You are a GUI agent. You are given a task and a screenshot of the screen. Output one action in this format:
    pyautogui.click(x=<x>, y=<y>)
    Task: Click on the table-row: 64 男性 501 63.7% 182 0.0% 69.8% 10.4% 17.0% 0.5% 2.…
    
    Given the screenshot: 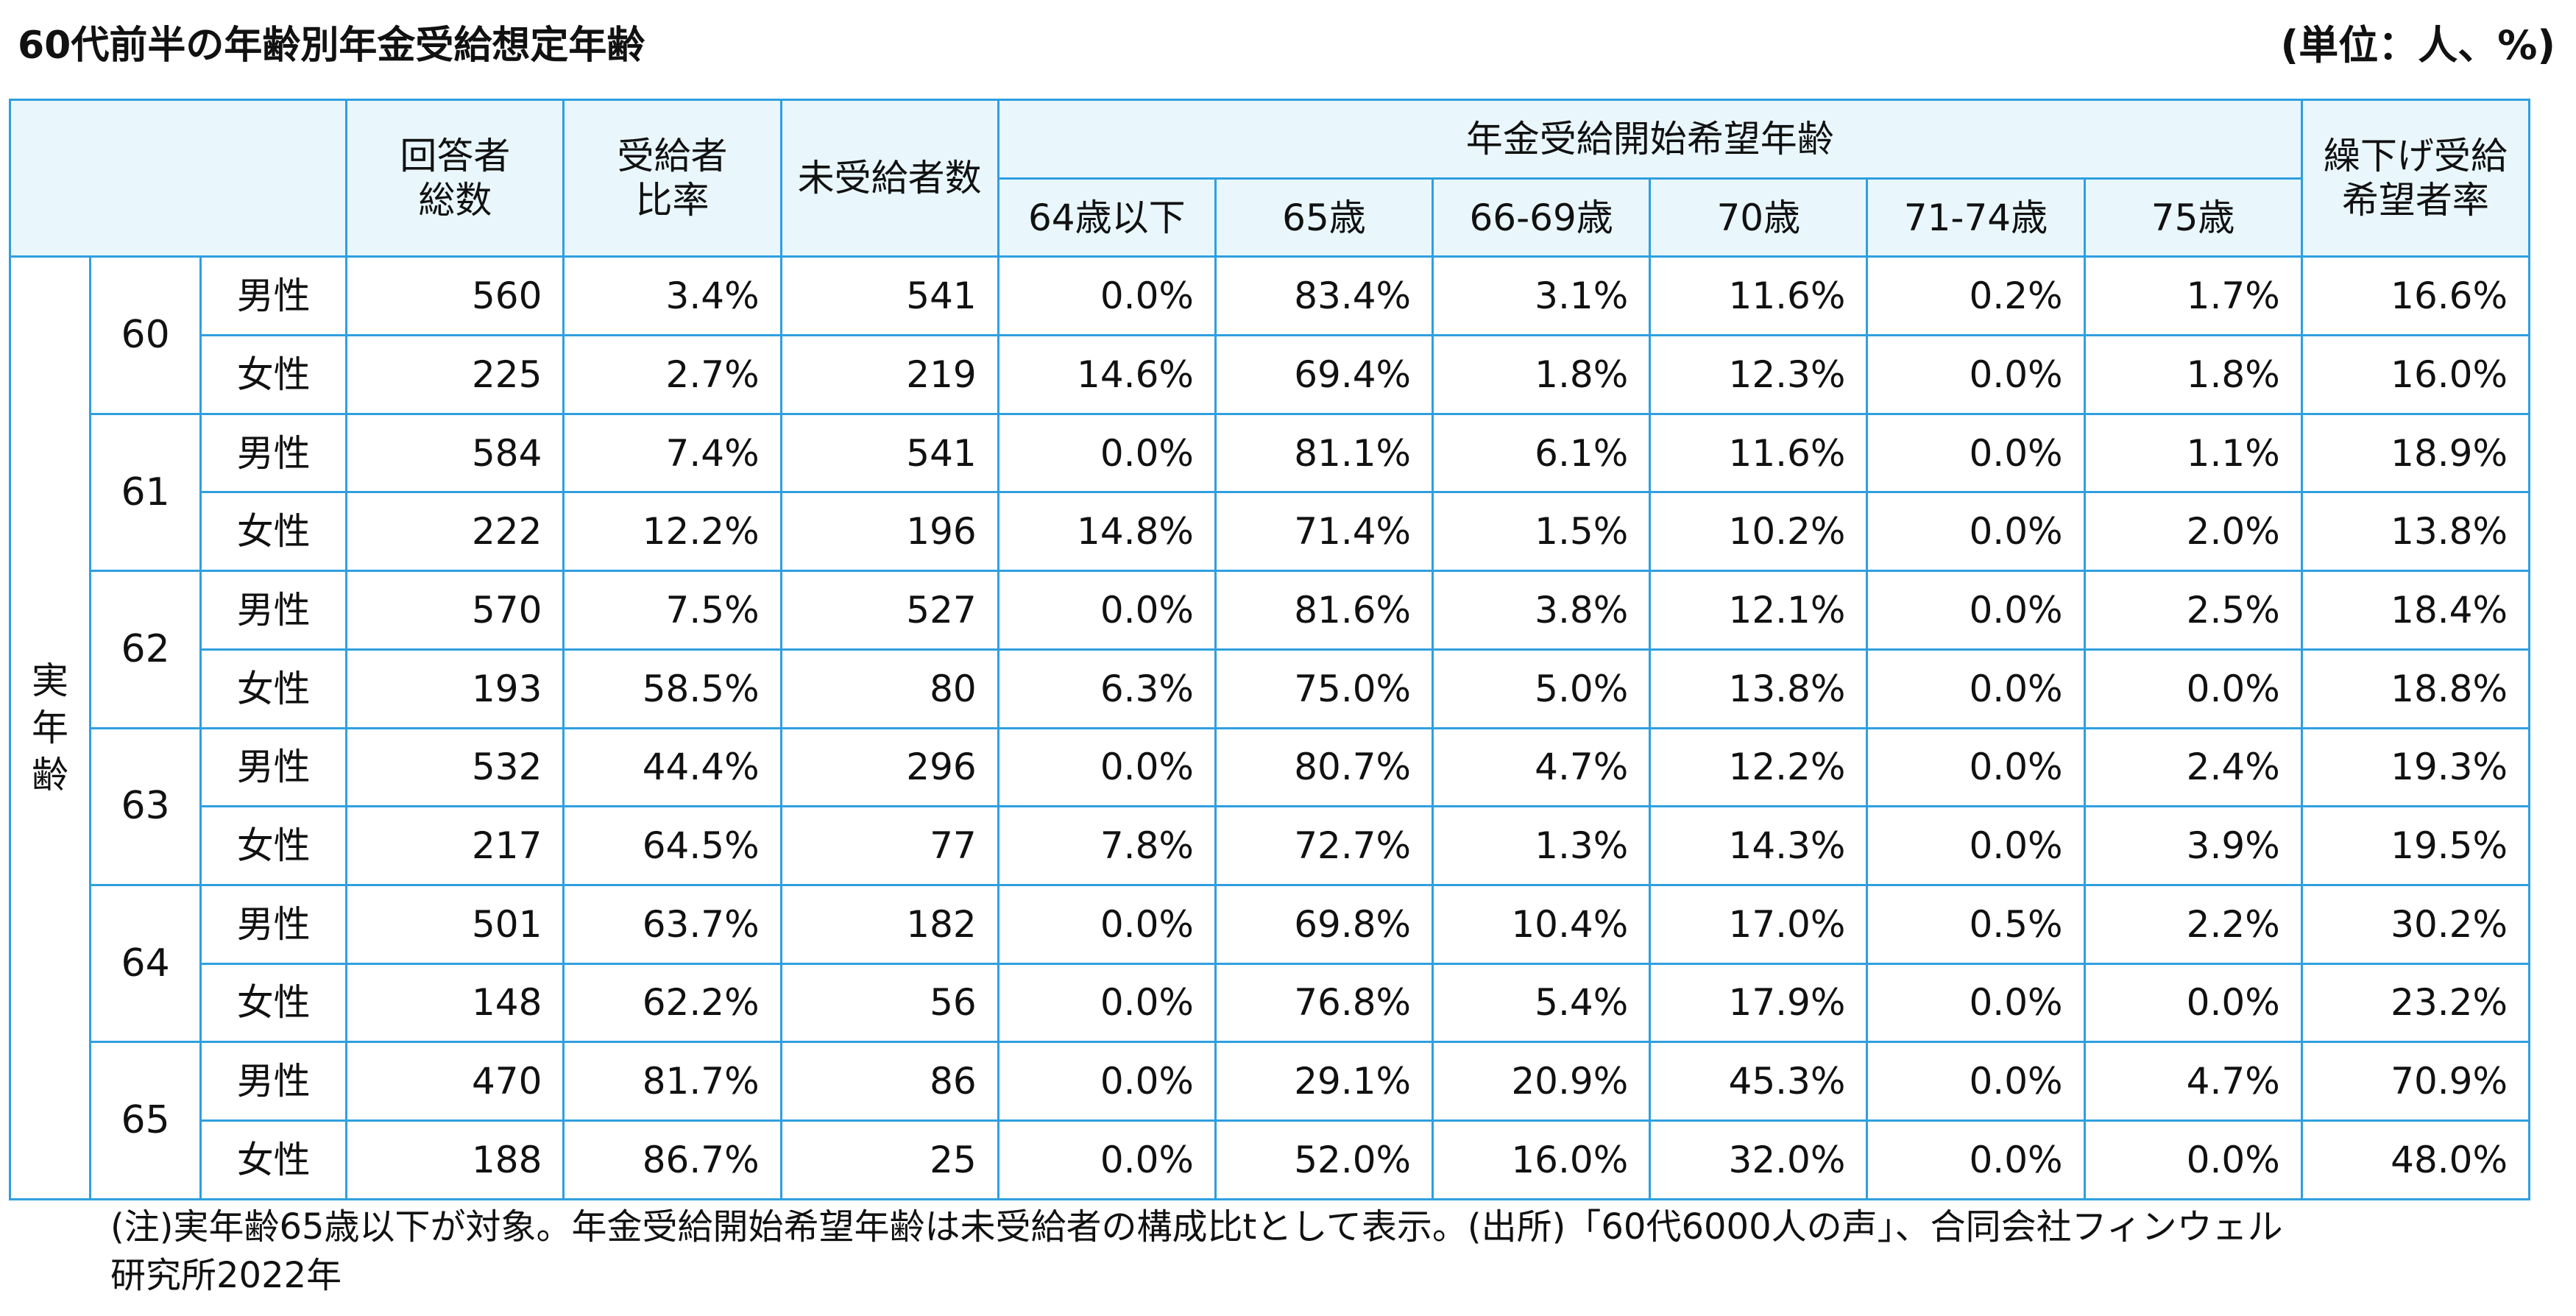 What is the action you would take?
    pyautogui.click(x=1270, y=964)
    